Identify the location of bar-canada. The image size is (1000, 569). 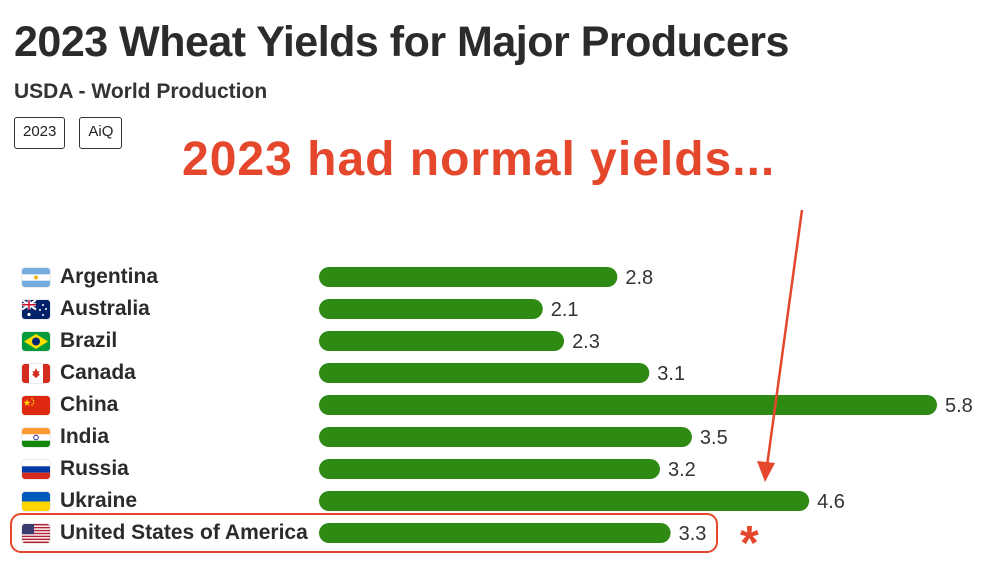
(484, 373).